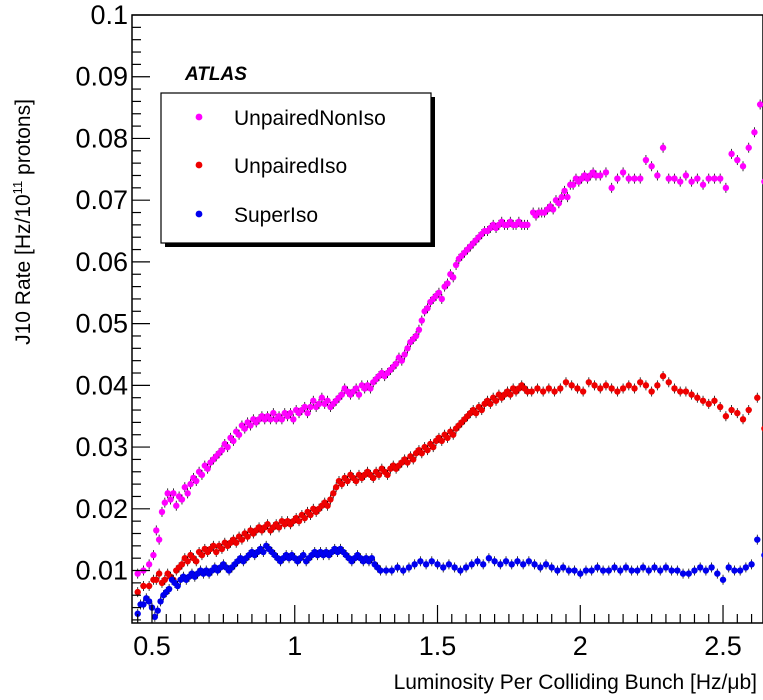 This screenshot has width=763, height=700. I want to click on y-tick-label: 0.08, so click(101, 138).